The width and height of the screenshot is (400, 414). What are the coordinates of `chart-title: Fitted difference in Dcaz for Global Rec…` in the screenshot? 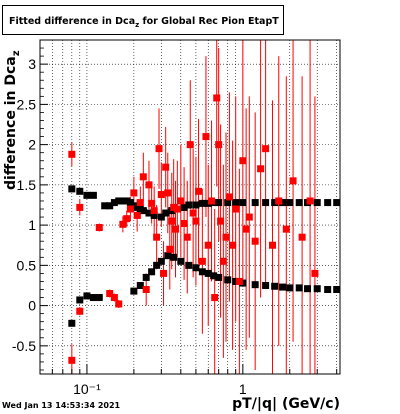 It's located at (144, 22).